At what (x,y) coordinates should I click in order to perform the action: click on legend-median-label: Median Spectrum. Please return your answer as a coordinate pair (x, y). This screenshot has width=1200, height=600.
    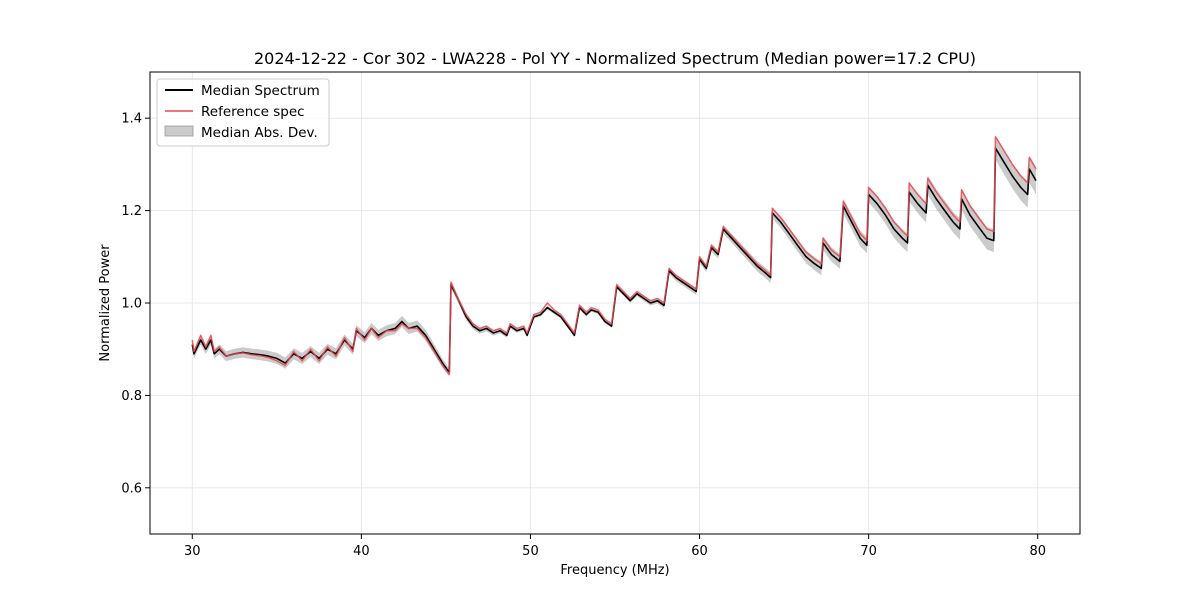
    Looking at the image, I should click on (260, 91).